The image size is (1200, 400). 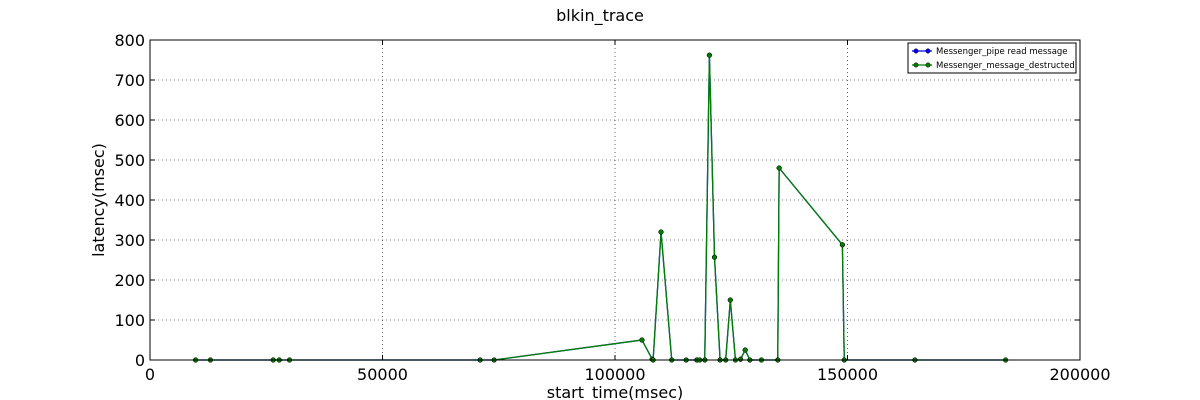 I want to click on y-tick-label: 400, so click(x=129, y=200).